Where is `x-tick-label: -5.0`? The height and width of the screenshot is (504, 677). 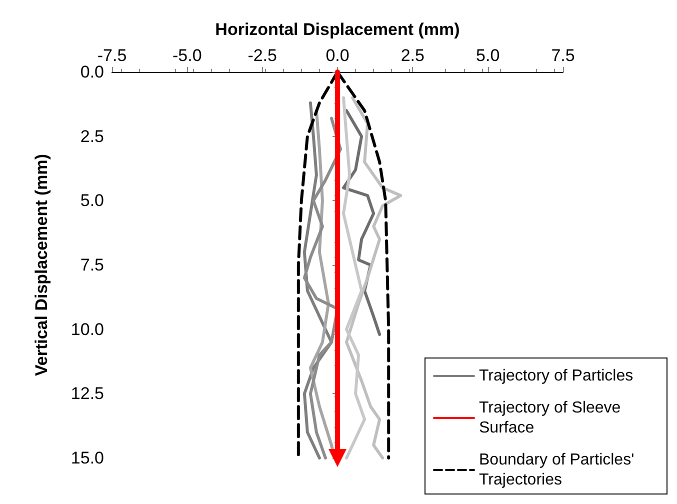 x-tick-label: -5.0 is located at coordinates (187, 55).